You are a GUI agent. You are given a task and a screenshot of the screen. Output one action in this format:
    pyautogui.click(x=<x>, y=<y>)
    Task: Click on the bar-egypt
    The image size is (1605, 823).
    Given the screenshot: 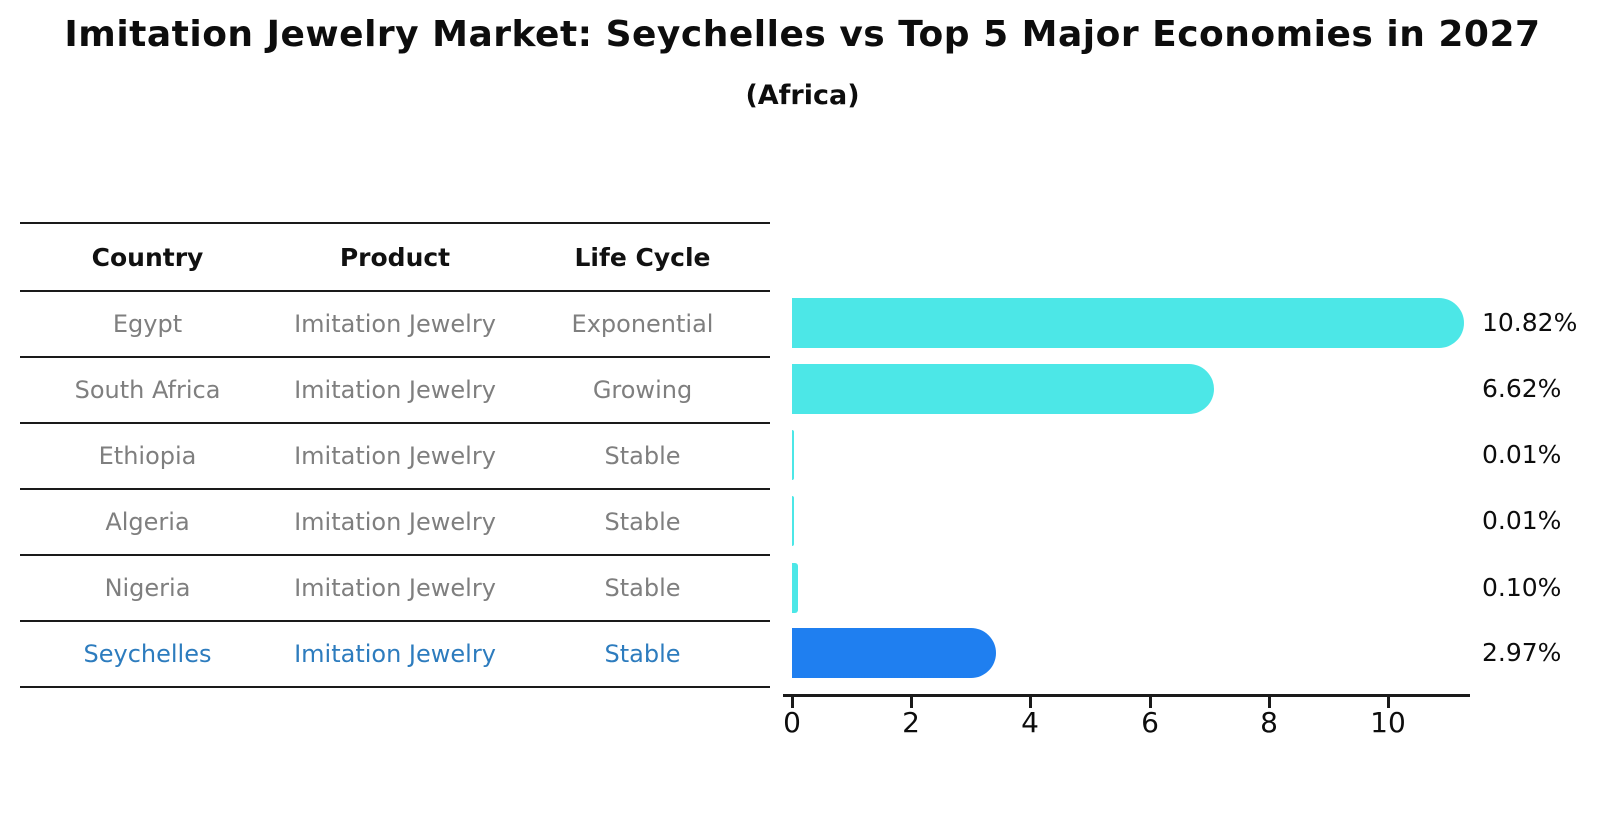 What is the action you would take?
    pyautogui.click(x=1128, y=323)
    